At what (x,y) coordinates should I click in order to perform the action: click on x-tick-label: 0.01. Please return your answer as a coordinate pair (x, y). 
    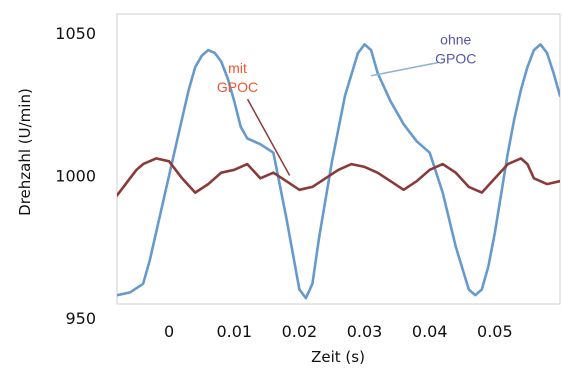
    Looking at the image, I should click on (234, 331).